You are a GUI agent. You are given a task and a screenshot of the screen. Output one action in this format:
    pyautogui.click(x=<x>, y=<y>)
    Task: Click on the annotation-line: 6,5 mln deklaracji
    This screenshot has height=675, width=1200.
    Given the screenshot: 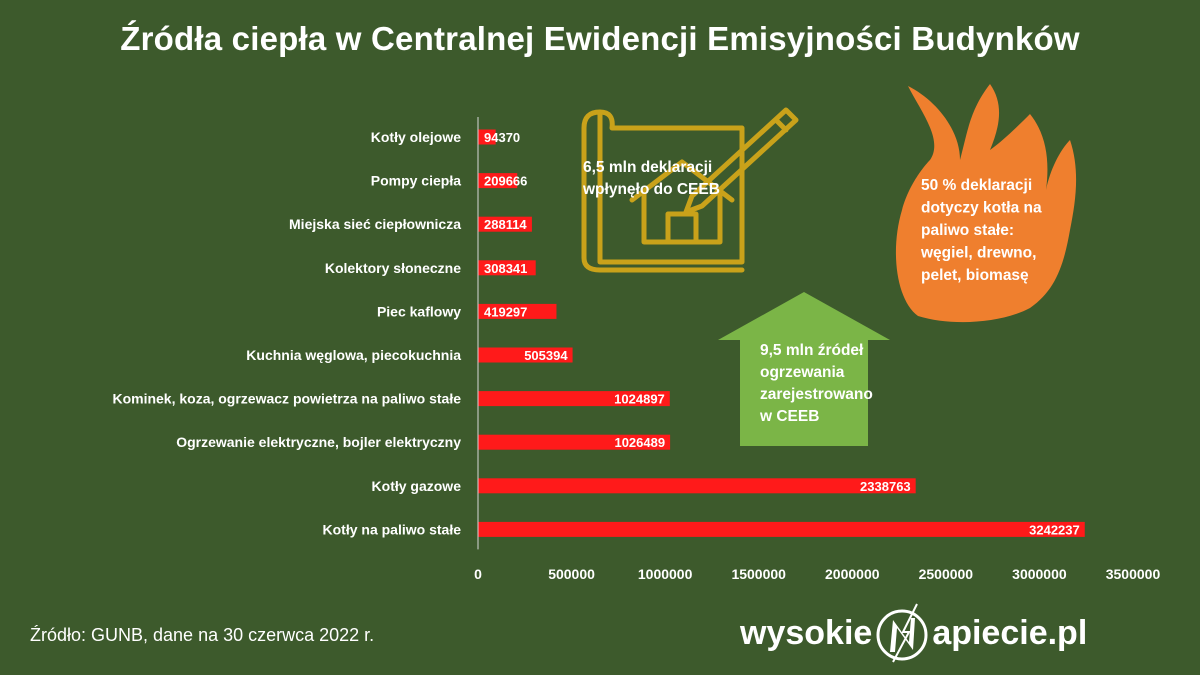 What is the action you would take?
    pyautogui.click(x=647, y=167)
    